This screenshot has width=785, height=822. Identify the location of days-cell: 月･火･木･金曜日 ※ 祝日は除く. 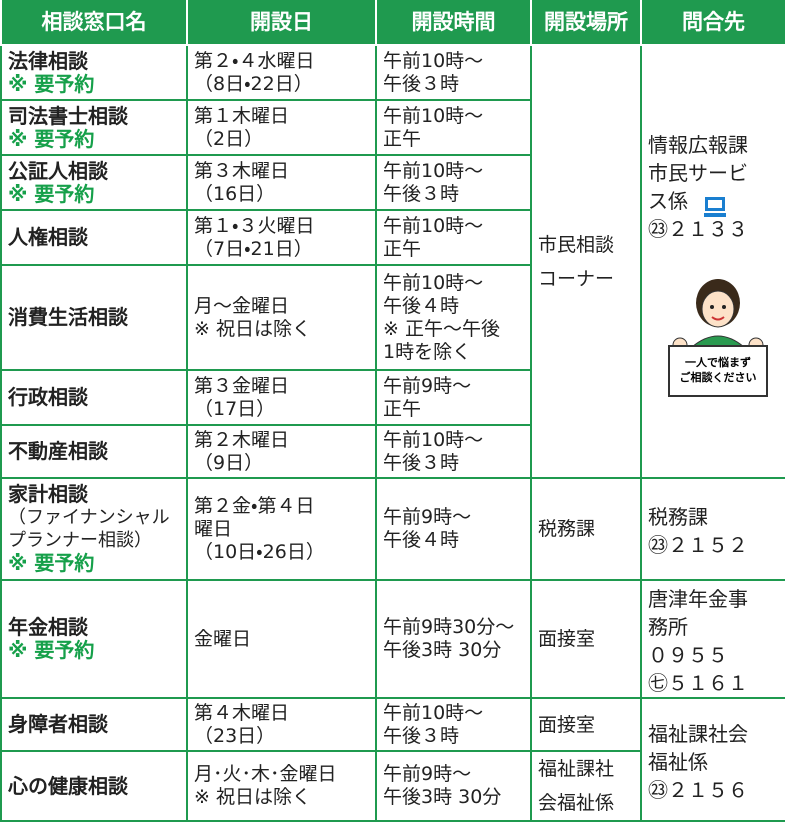
(281, 786).